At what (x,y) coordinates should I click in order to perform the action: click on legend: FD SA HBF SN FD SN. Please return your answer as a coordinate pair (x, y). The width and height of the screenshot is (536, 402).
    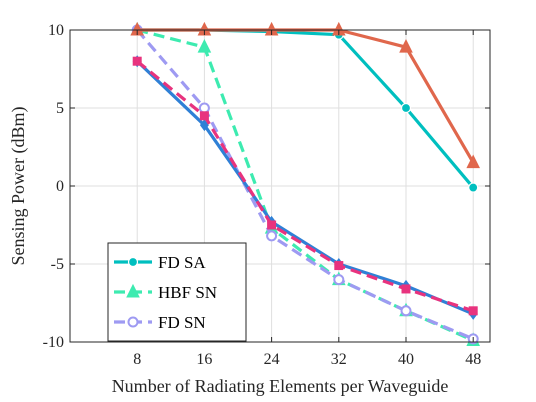
    Looking at the image, I should click on (177, 292).